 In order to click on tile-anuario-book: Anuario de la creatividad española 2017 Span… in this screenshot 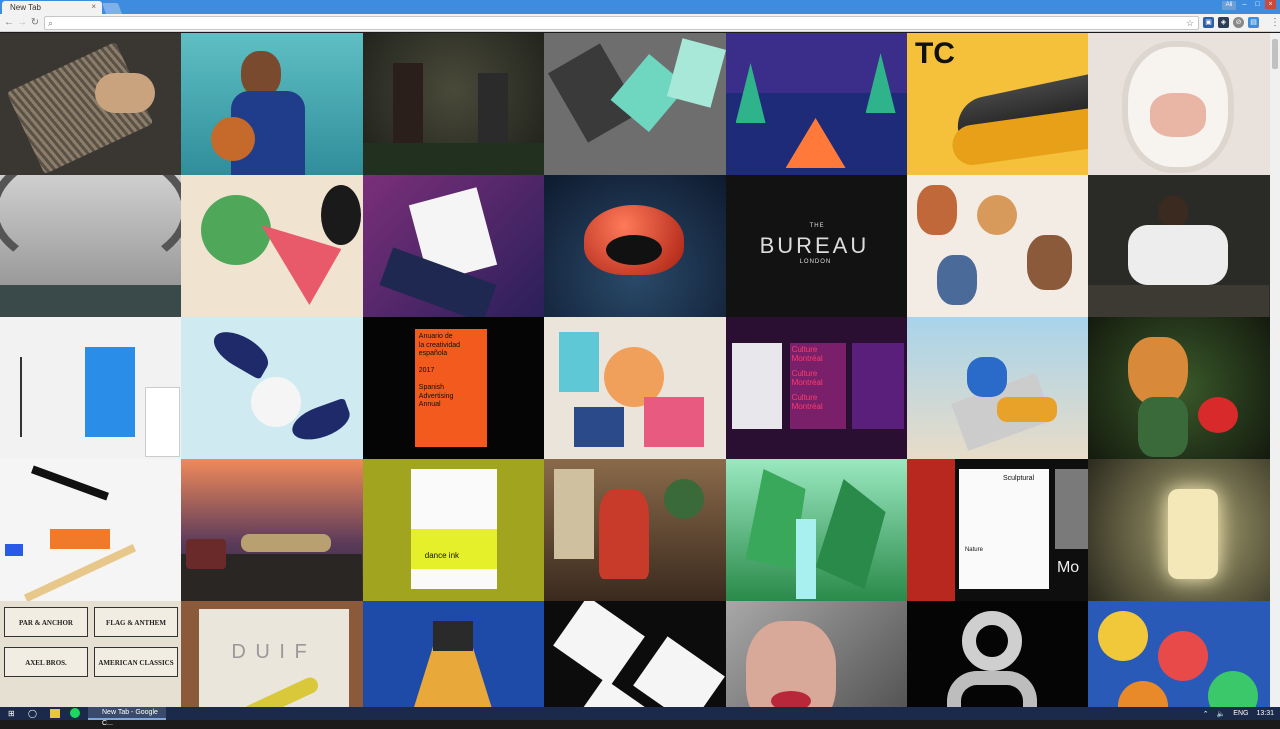, I will do `click(453, 388)`.